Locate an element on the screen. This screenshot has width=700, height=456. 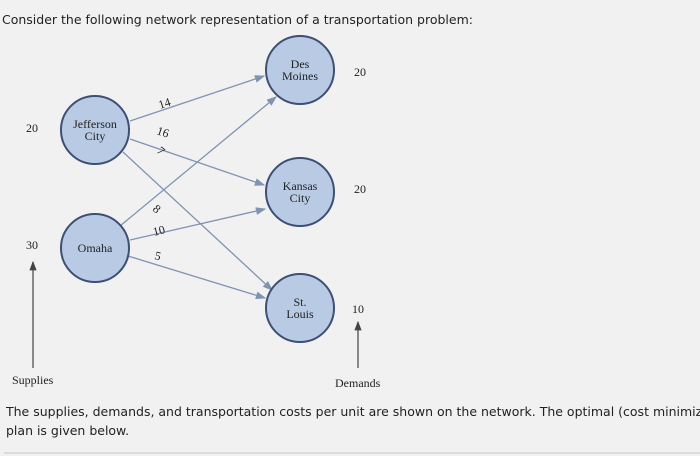
edge-cost: 16 is located at coordinates (163, 132).